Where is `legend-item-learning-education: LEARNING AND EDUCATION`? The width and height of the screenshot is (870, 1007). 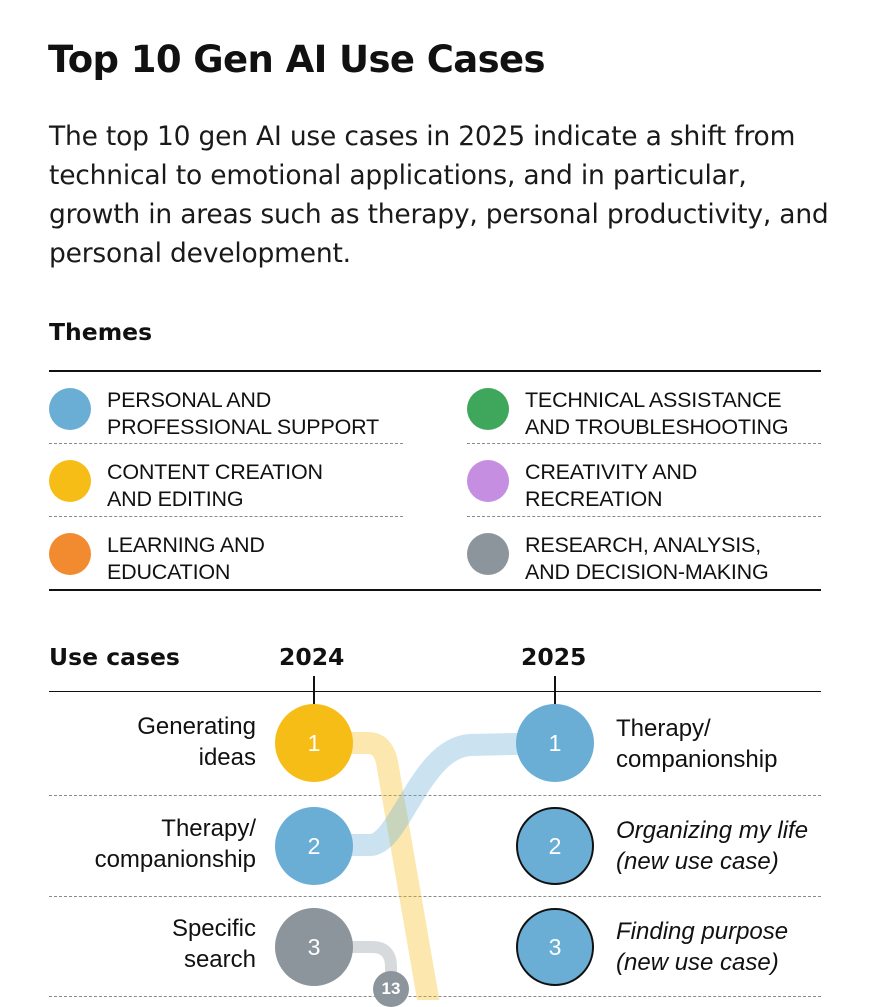
legend-item-learning-education: LEARNING AND EDUCATION is located at coordinates (229, 554).